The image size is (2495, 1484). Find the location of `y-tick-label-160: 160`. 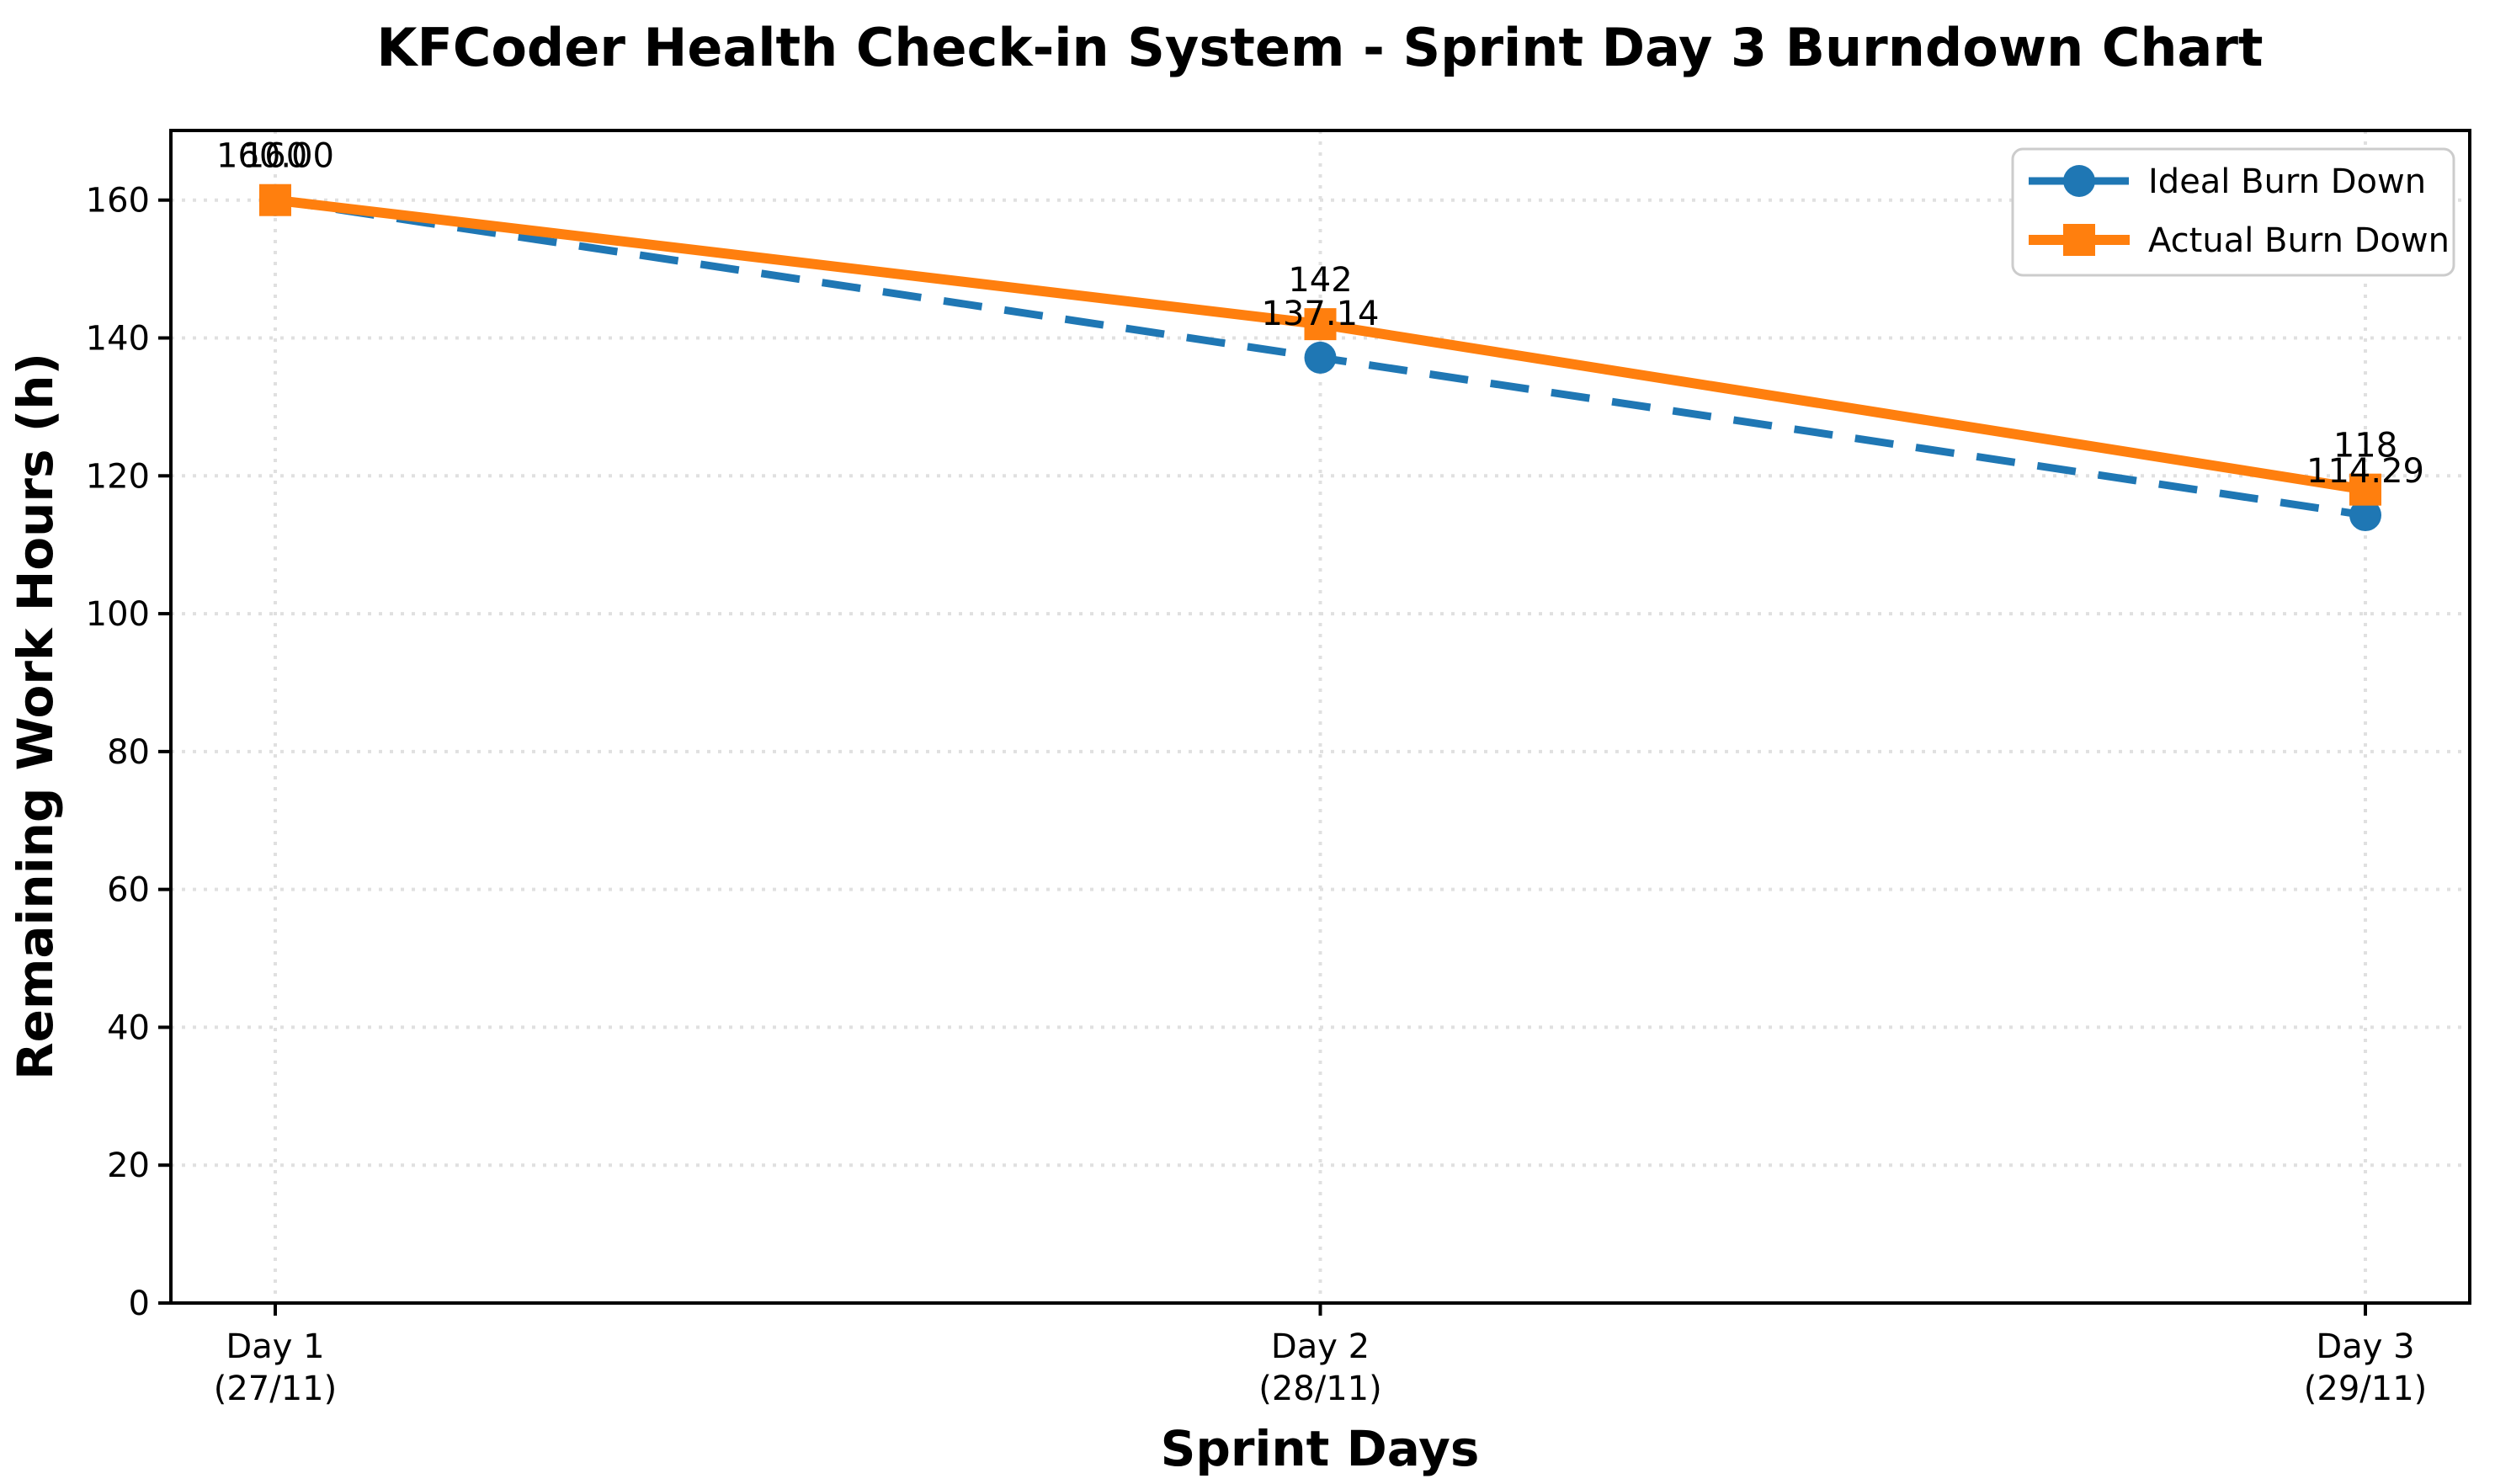

y-tick-label-160: 160 is located at coordinates (118, 201).